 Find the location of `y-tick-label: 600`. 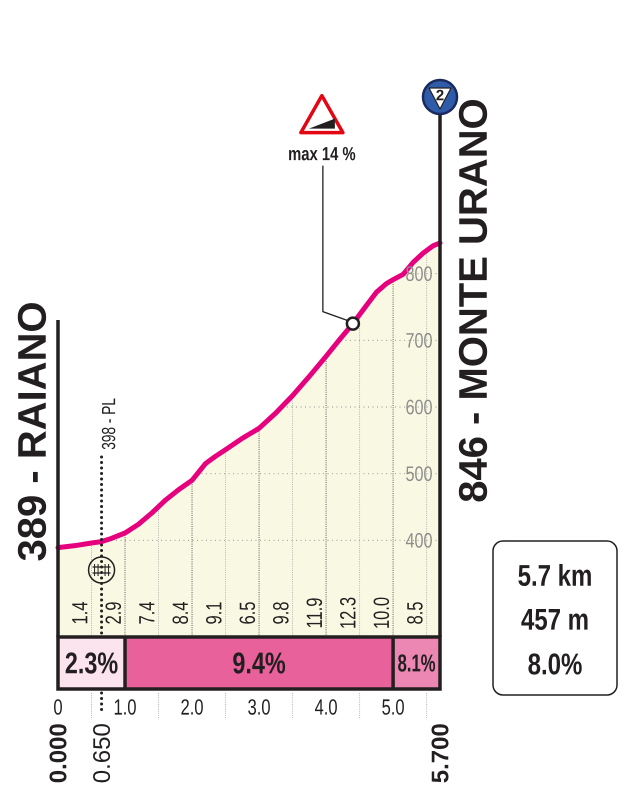

y-tick-label: 600 is located at coordinates (419, 407).